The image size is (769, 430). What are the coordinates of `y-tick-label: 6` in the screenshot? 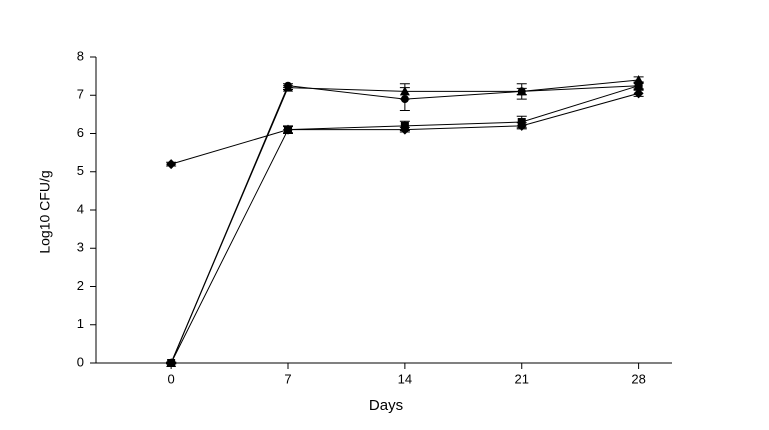 It's located at (80, 132).